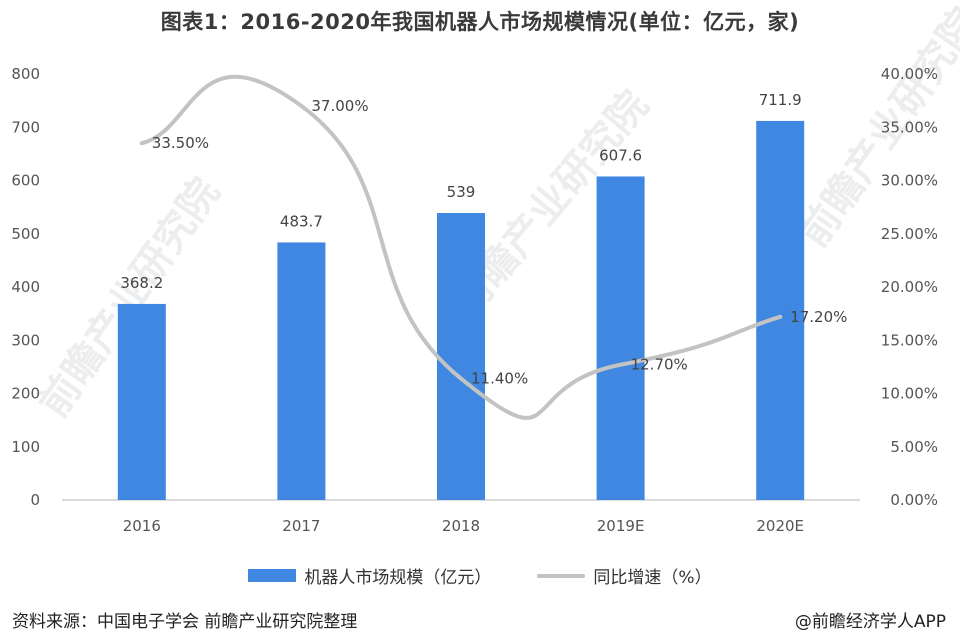 This screenshot has height=640, width=960. I want to click on bar-value-label: 483.7, so click(301, 221).